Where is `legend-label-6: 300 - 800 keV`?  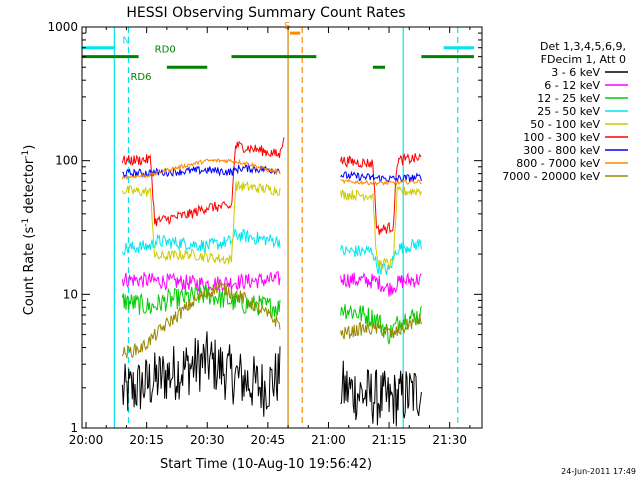 legend-label-6: 300 - 800 keV is located at coordinates (561, 150).